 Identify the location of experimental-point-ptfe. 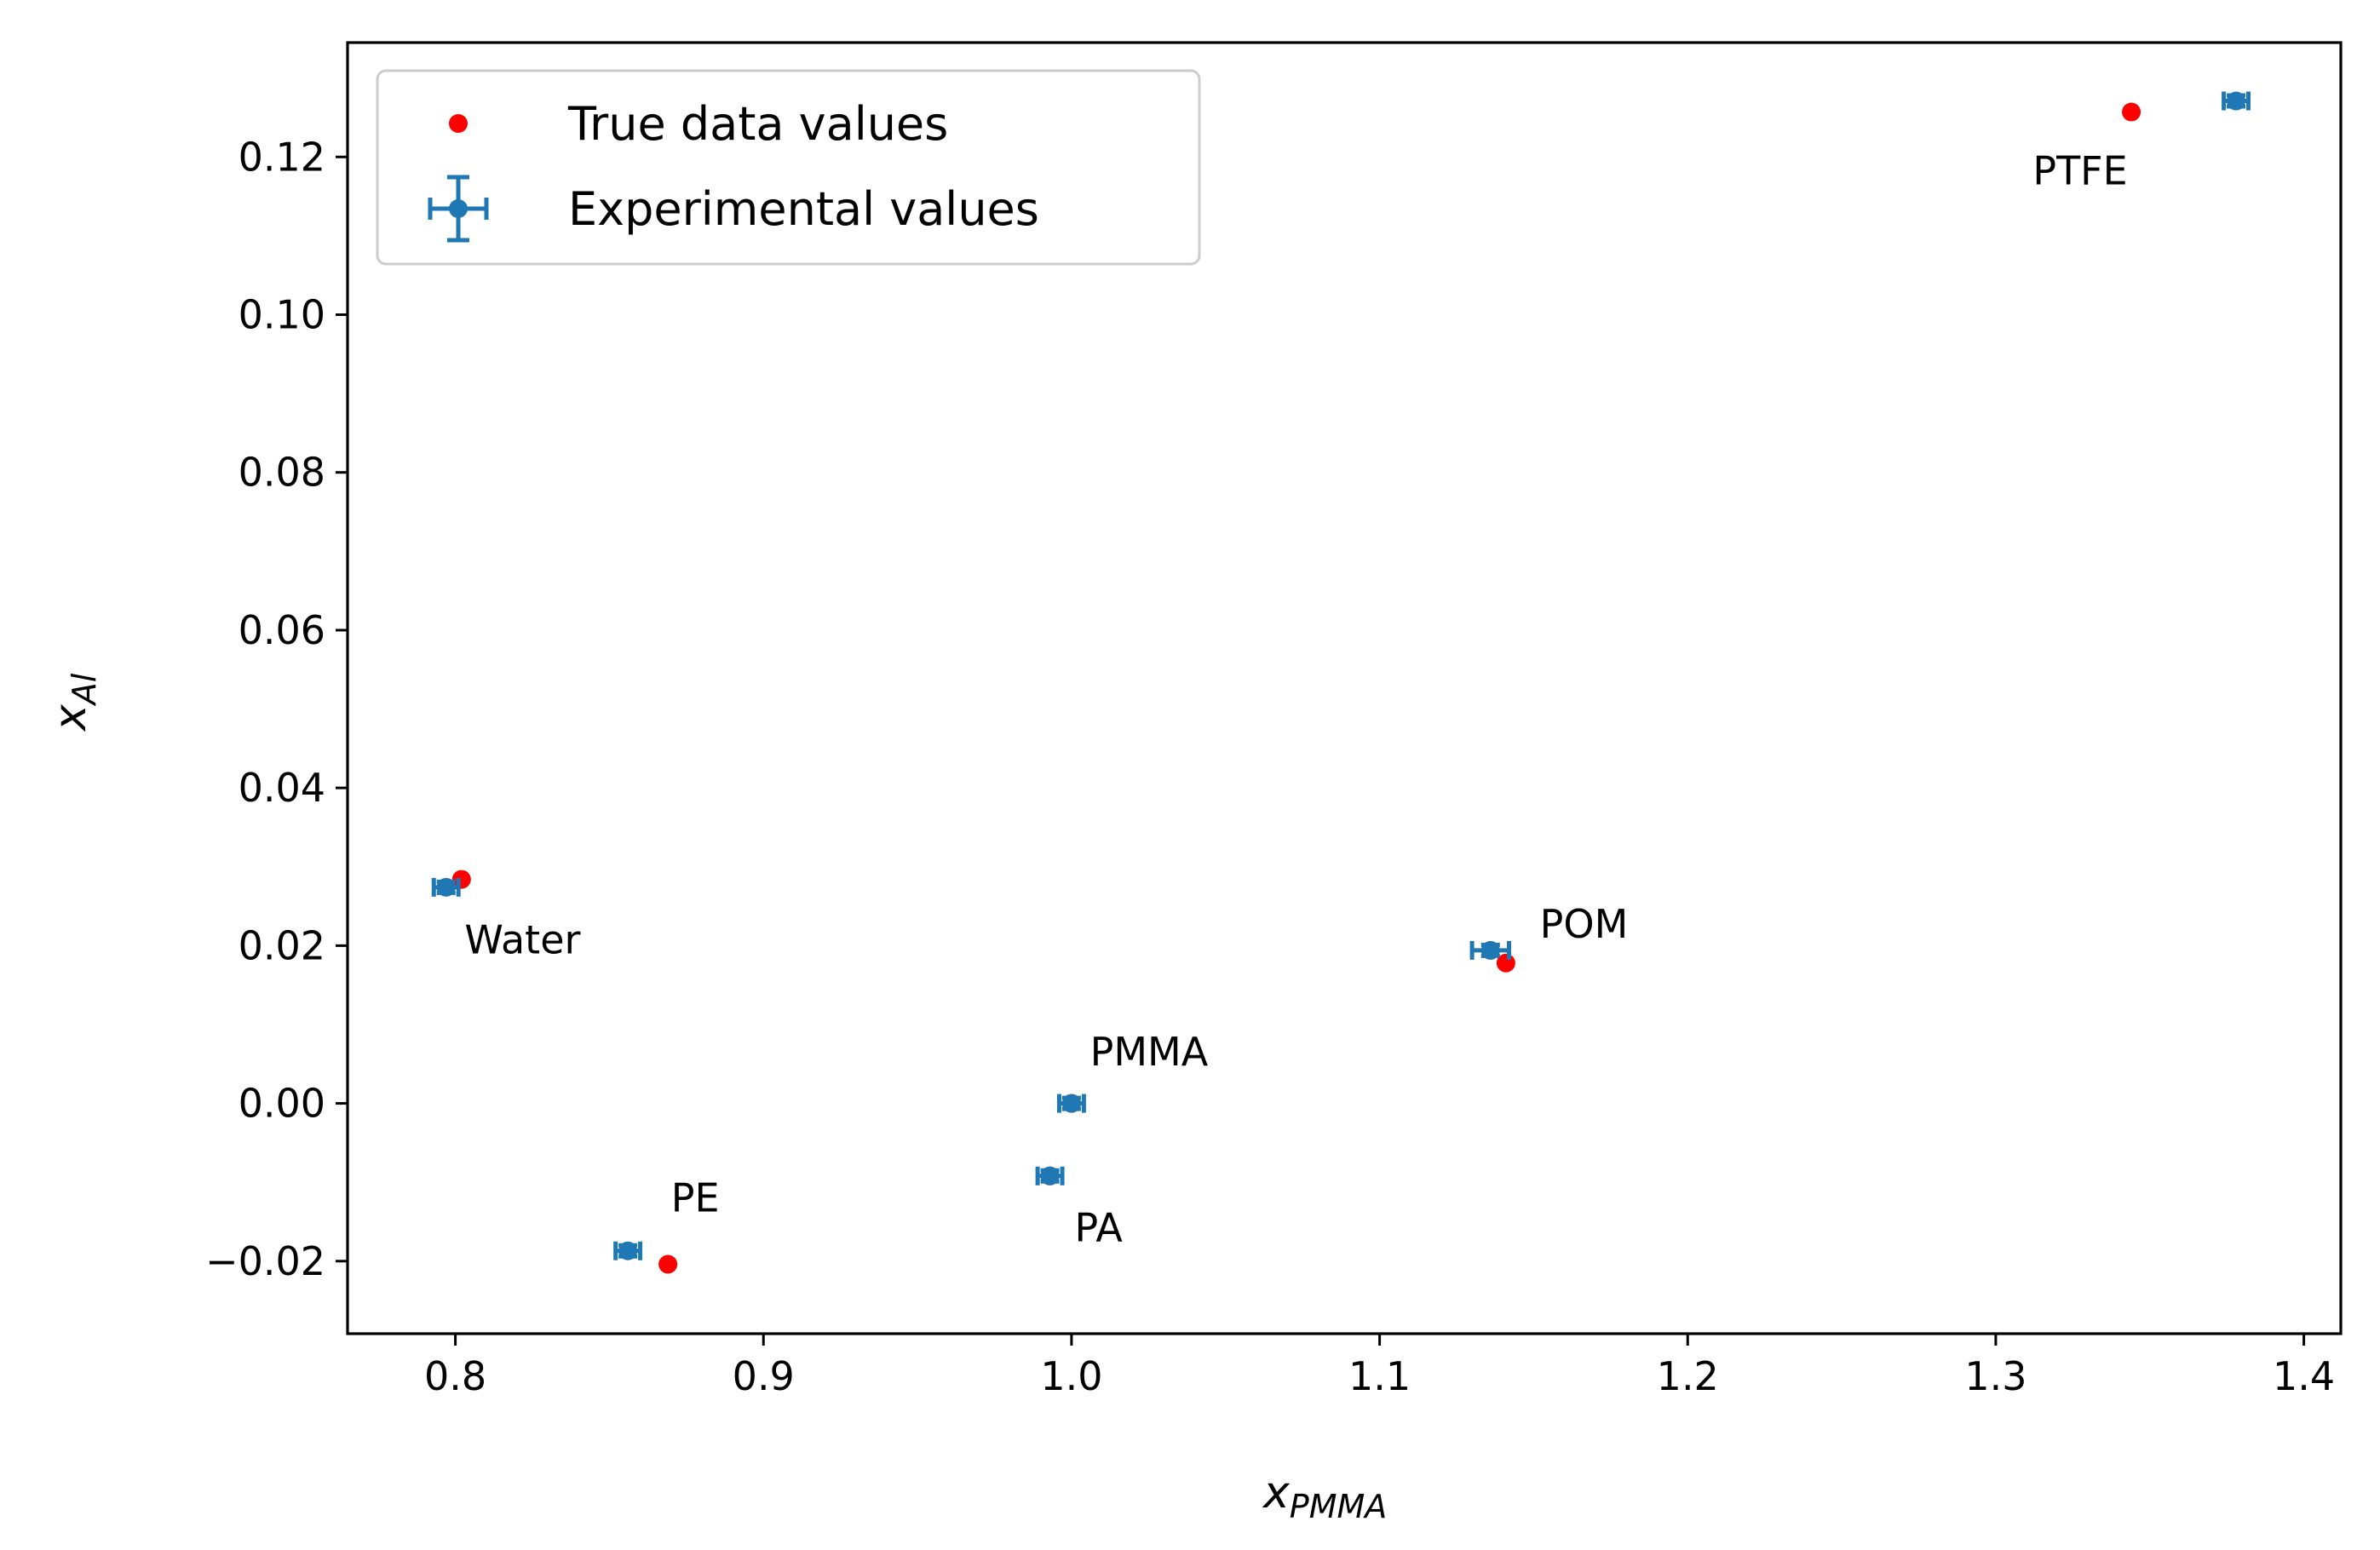
(2237, 101).